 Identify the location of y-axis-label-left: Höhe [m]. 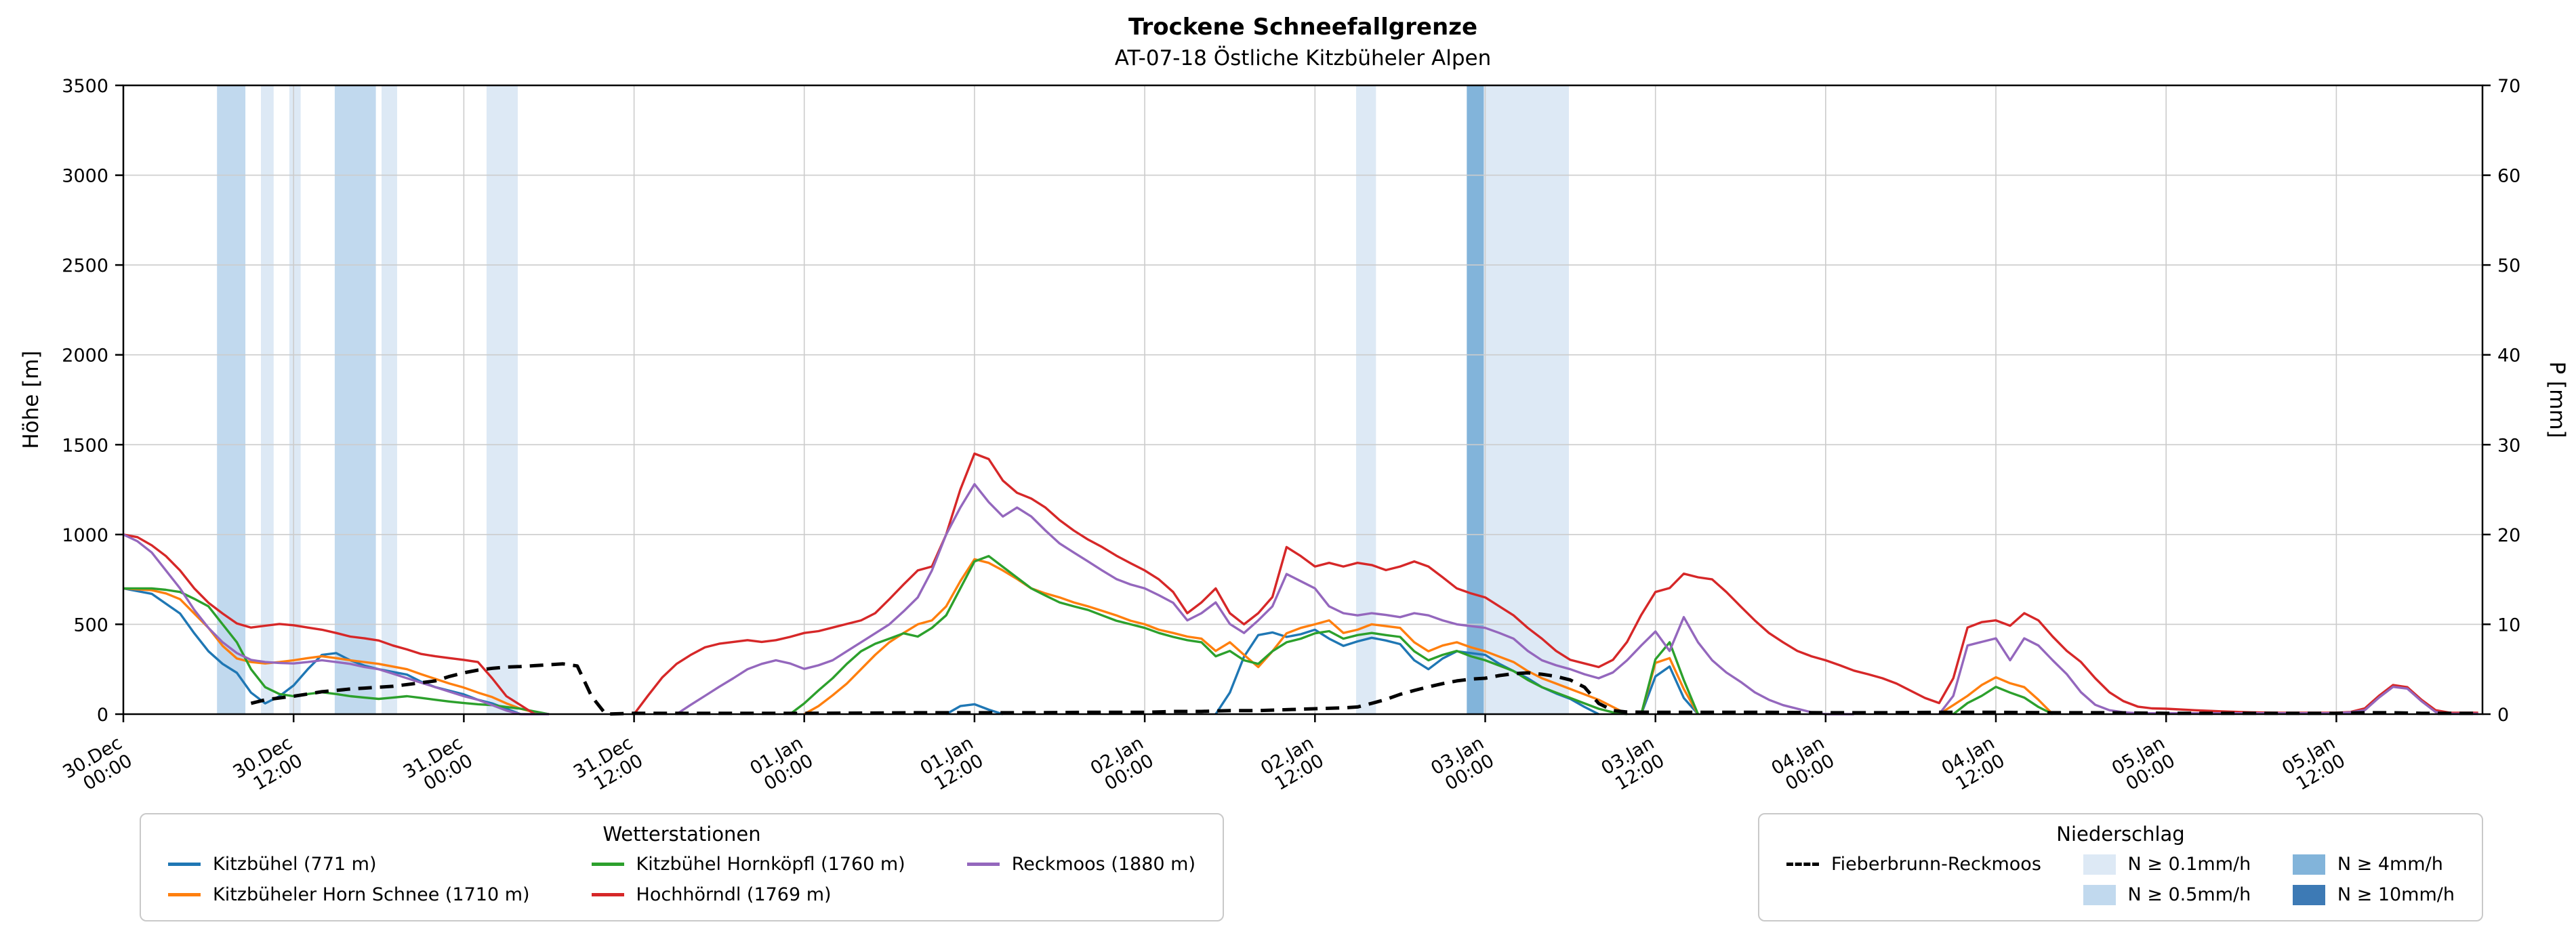
(31, 399).